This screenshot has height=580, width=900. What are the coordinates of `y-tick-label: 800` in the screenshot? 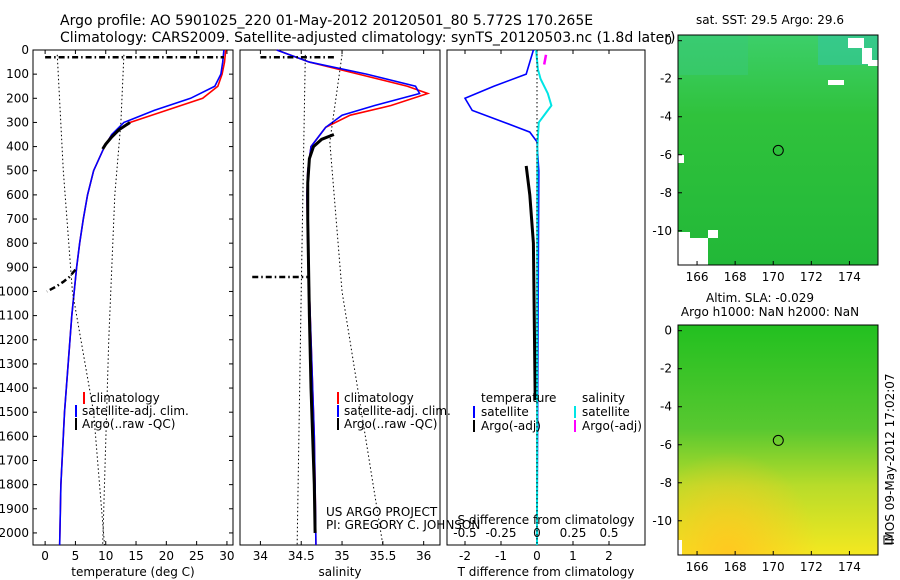 It's located at (17, 243).